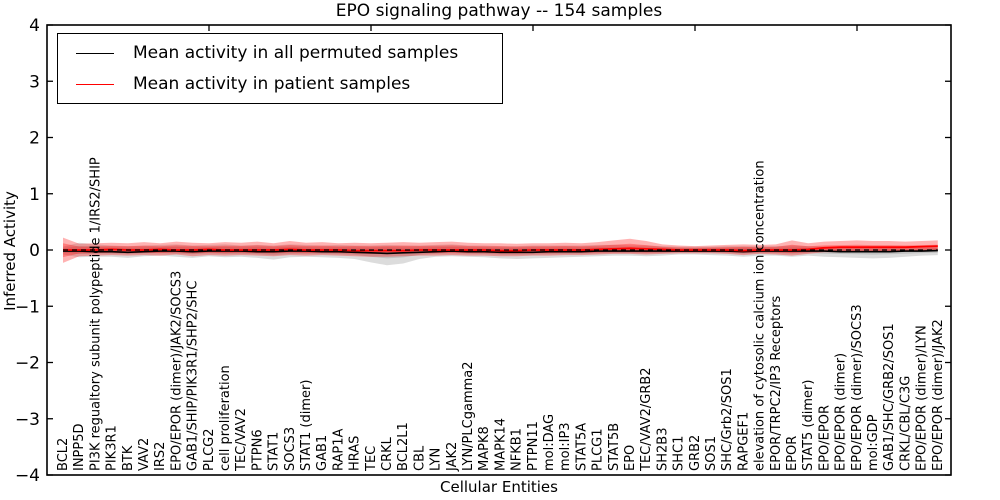  I want to click on y-tick-label: −3, so click(27, 420).